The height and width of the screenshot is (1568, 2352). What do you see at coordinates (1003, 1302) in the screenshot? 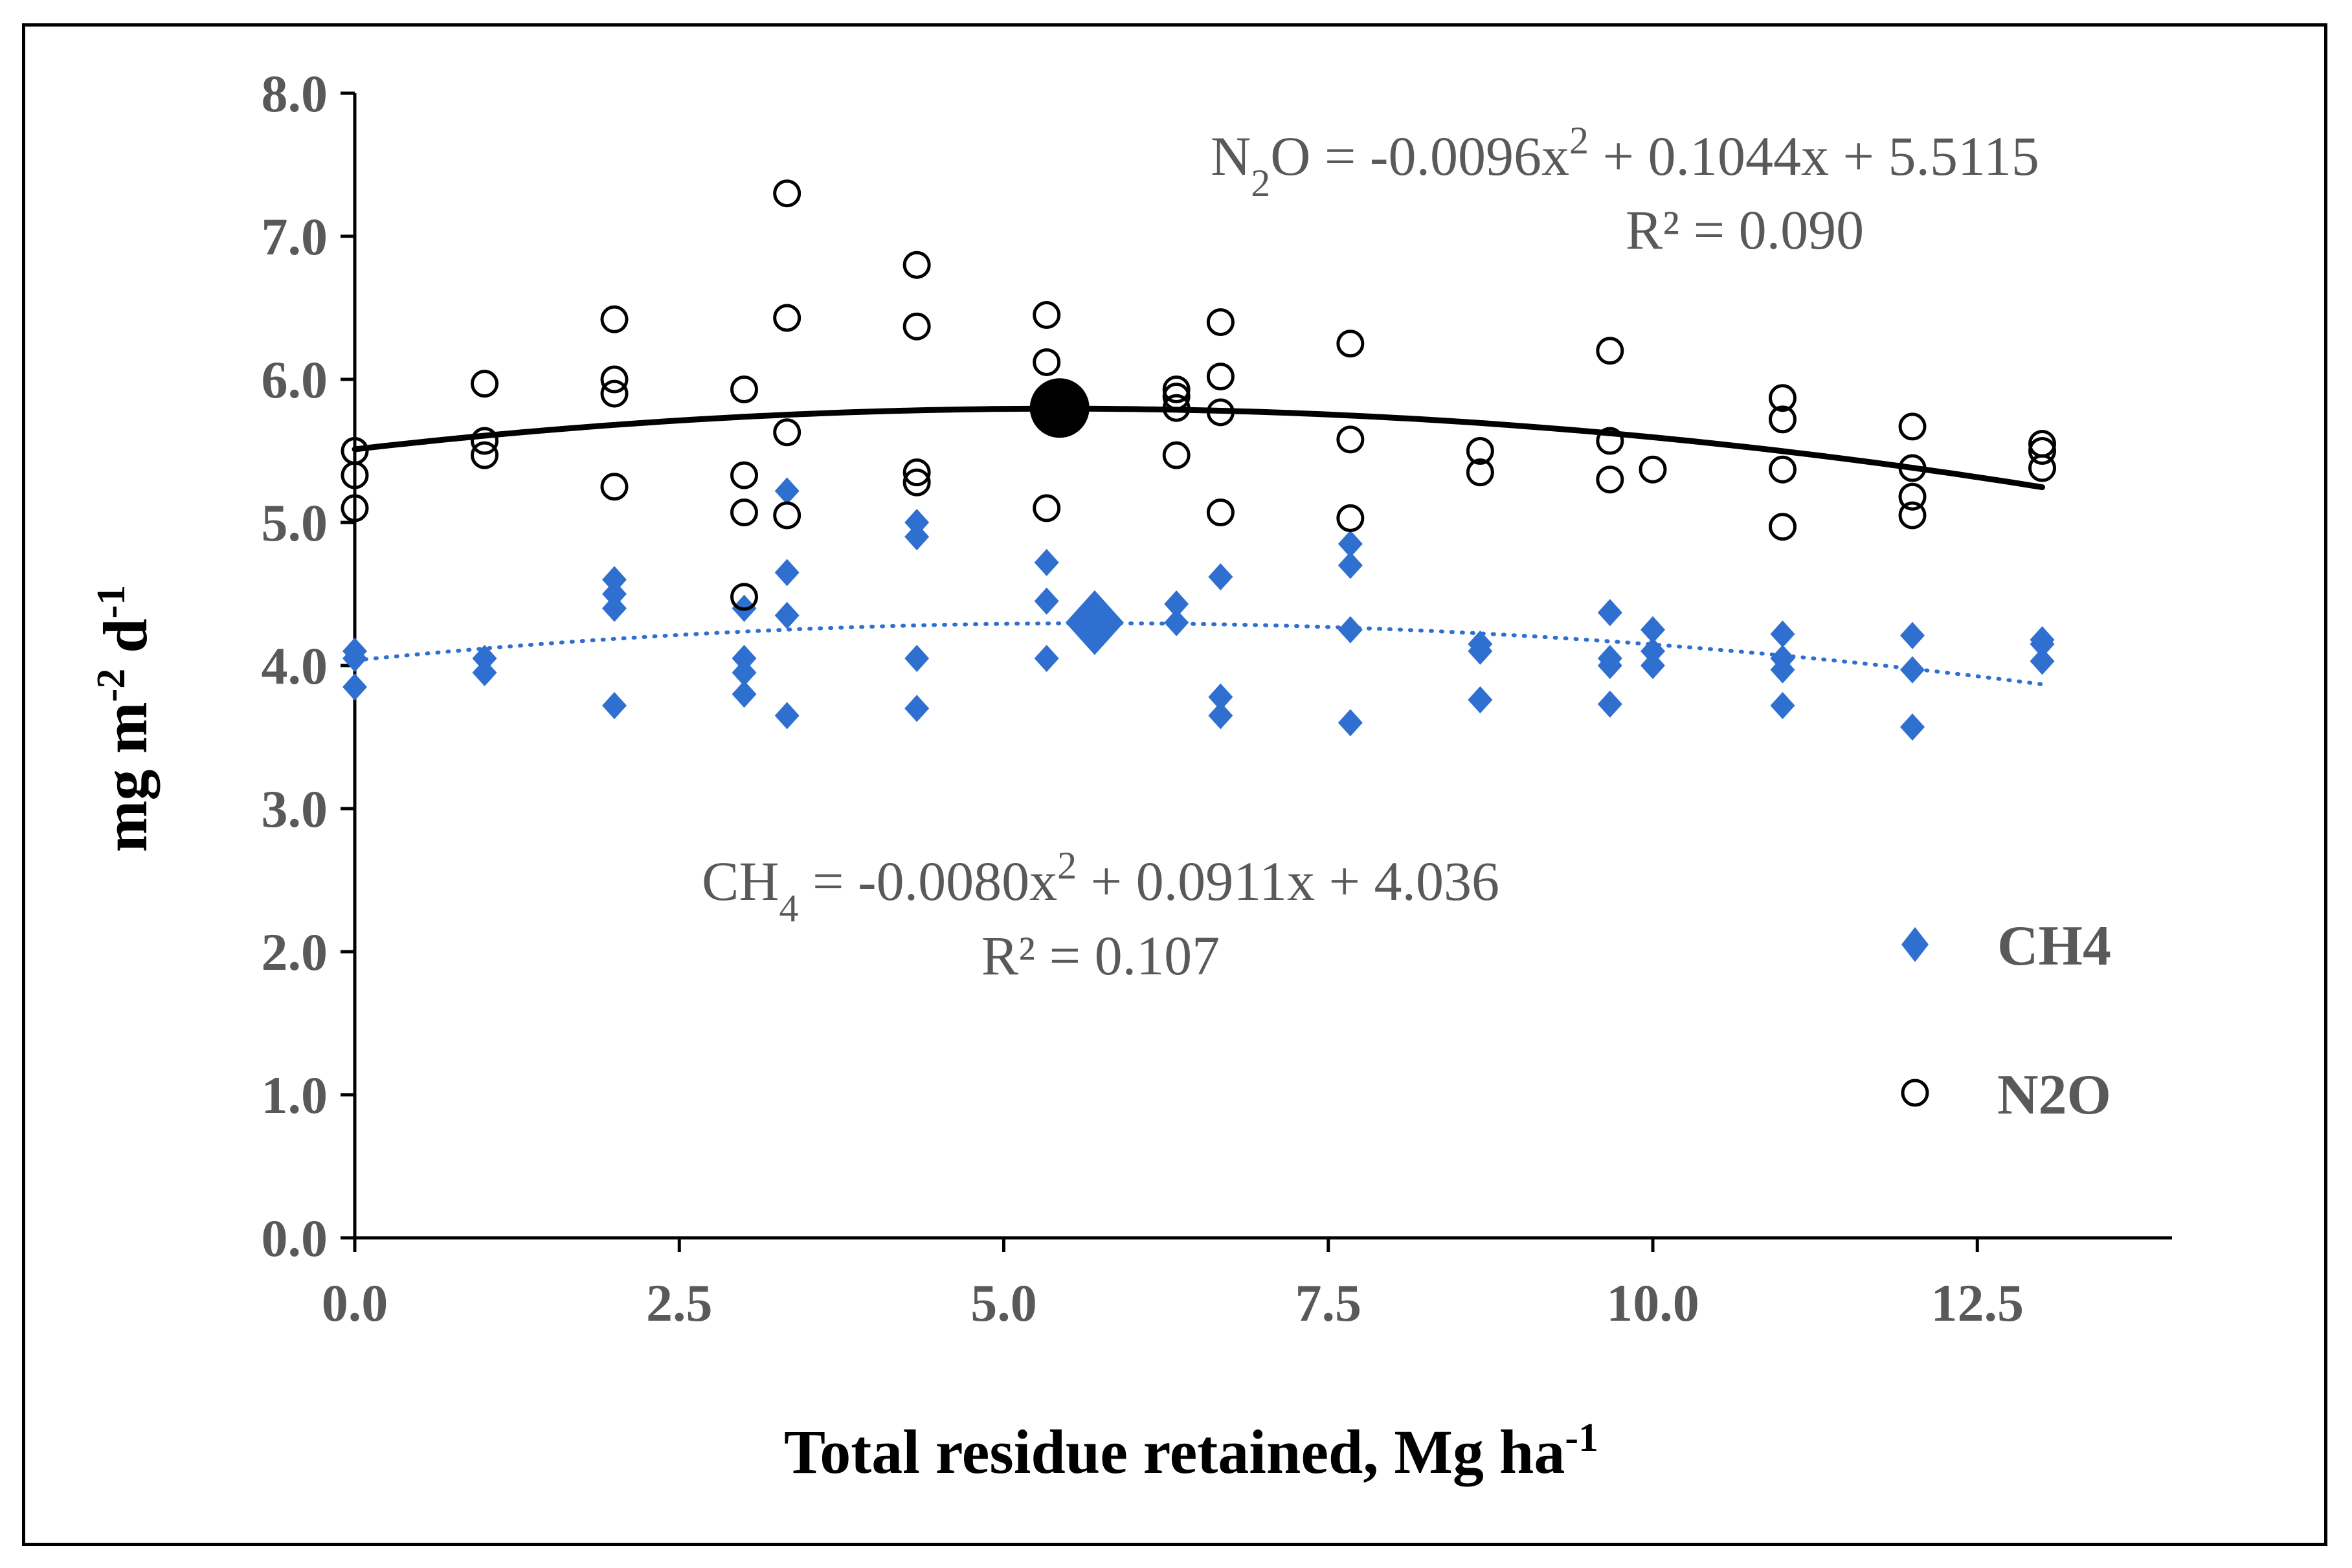
I see `x-tick-label: 5.0` at bounding box center [1003, 1302].